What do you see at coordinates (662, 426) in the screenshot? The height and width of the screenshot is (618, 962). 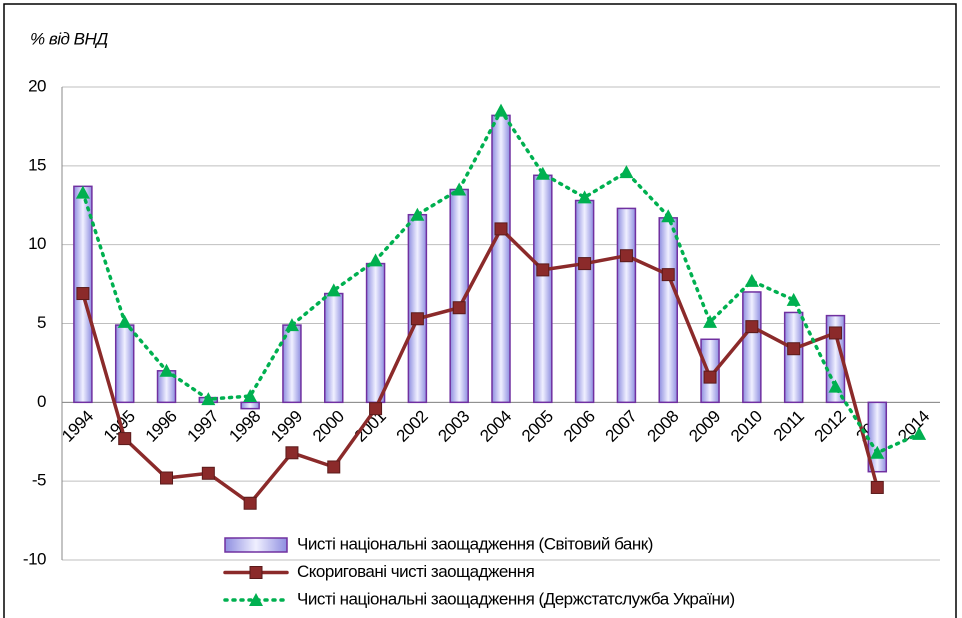 I see `x-tick-label: 2008` at bounding box center [662, 426].